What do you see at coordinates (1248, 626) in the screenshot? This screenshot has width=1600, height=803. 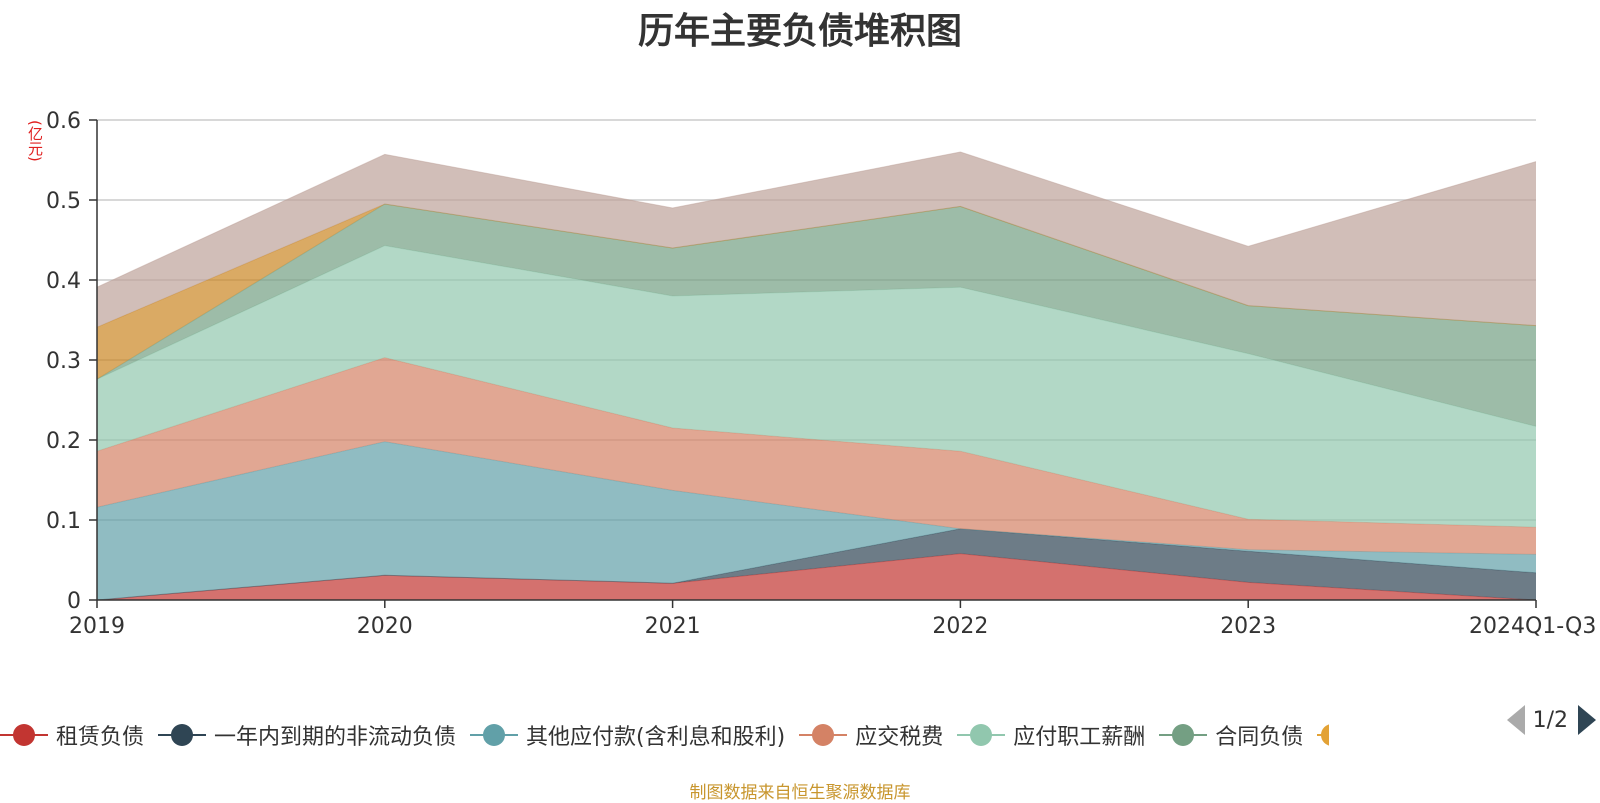 I see `x-tick-label: 2023` at bounding box center [1248, 626].